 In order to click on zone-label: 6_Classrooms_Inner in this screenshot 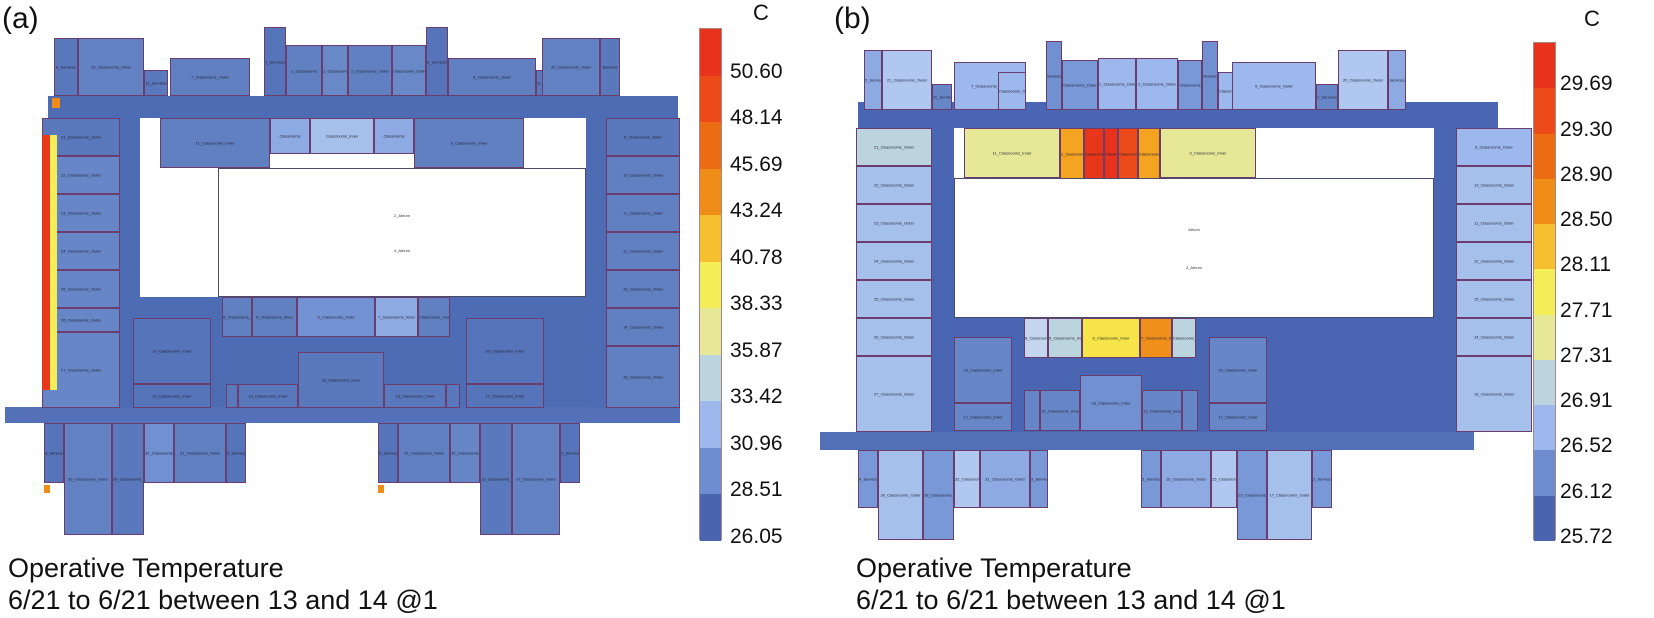, I will do `click(336, 317)`.